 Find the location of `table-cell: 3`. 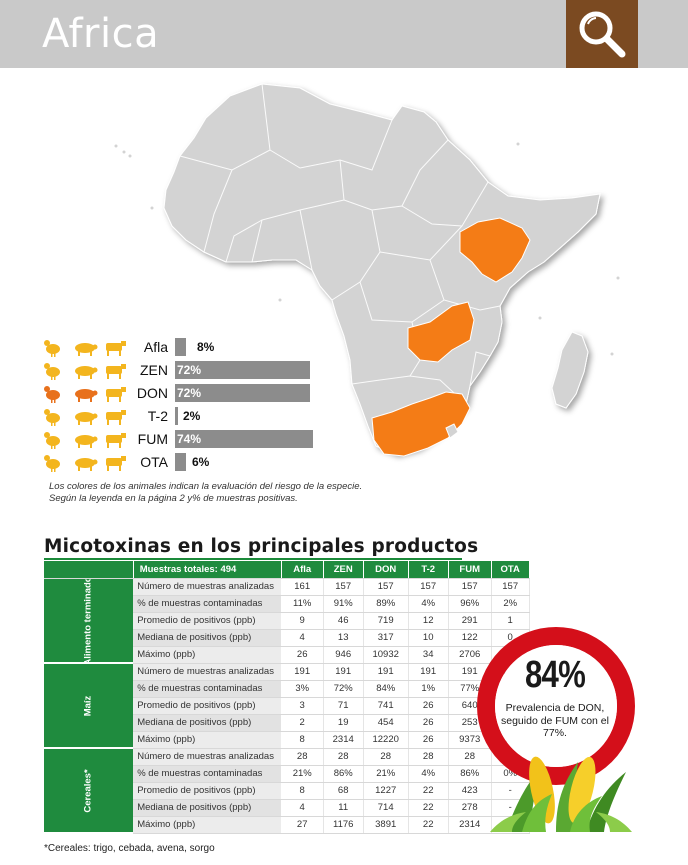

table-cell: 3 is located at coordinates (302, 706).